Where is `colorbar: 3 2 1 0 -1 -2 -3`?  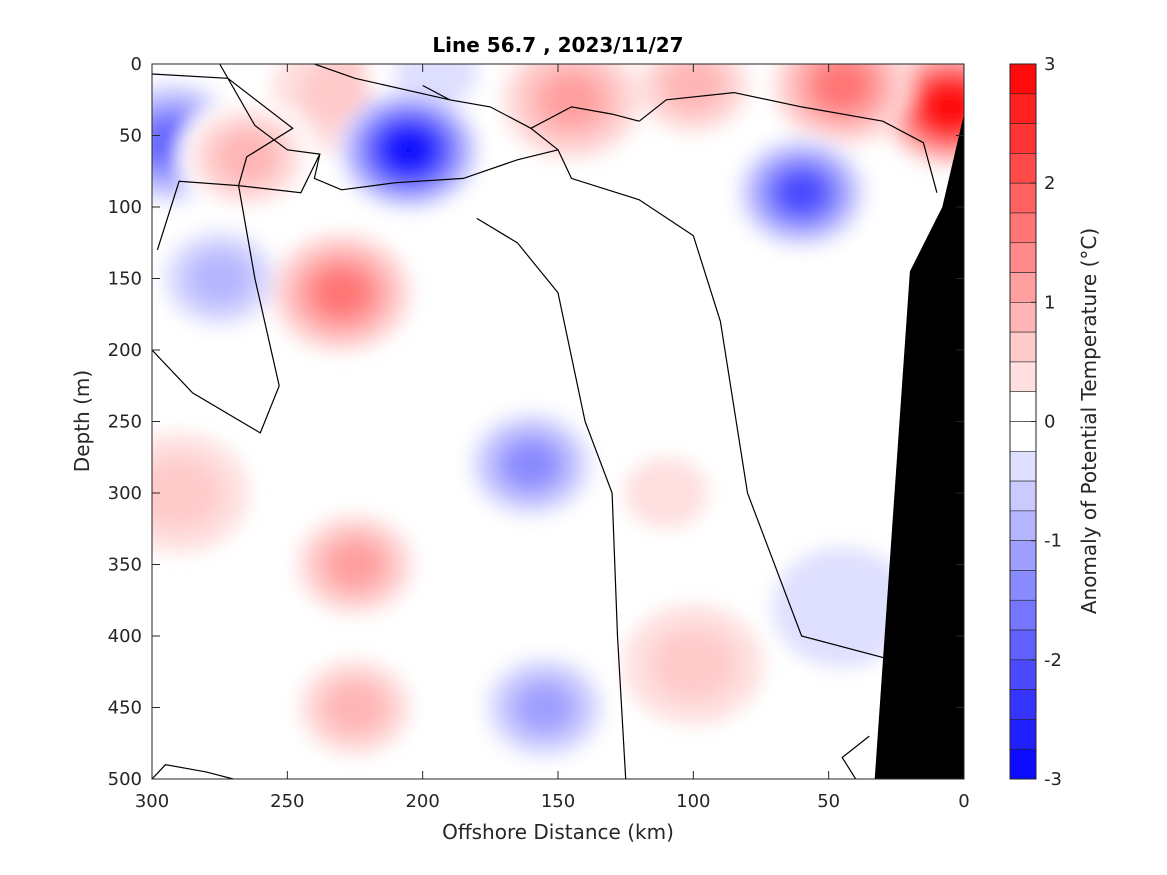 colorbar: 3 2 1 0 -1 -2 -3 is located at coordinates (1035, 422).